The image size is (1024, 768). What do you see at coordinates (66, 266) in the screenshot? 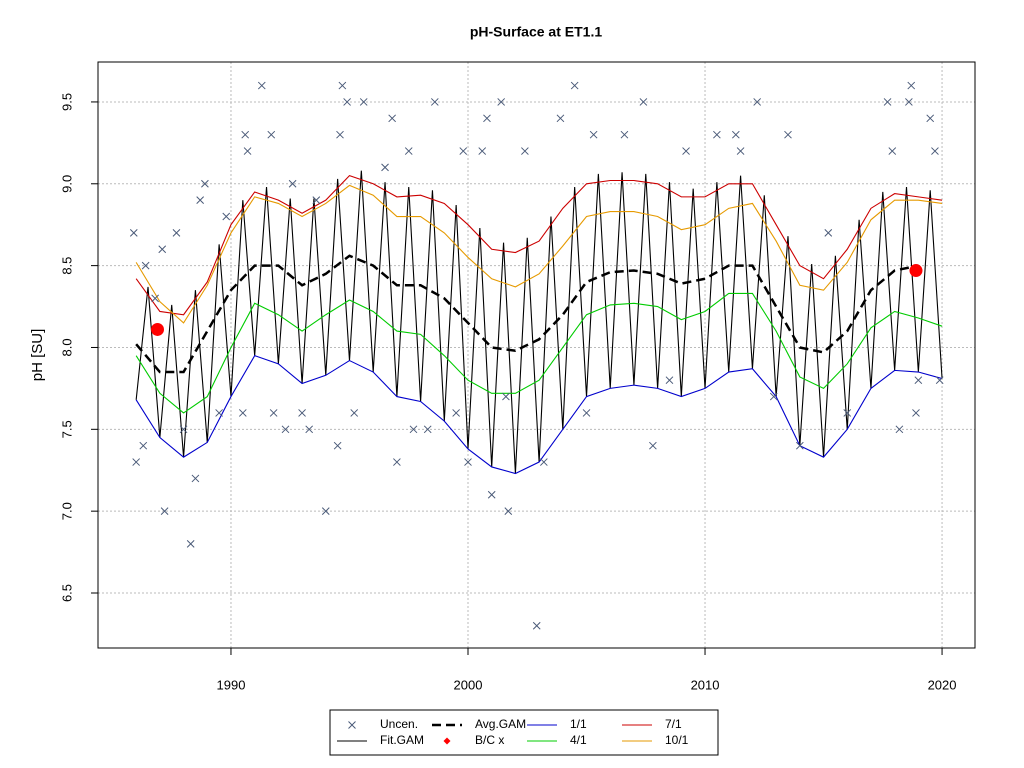
I see `y-tick-label: 8.5` at bounding box center [66, 266].